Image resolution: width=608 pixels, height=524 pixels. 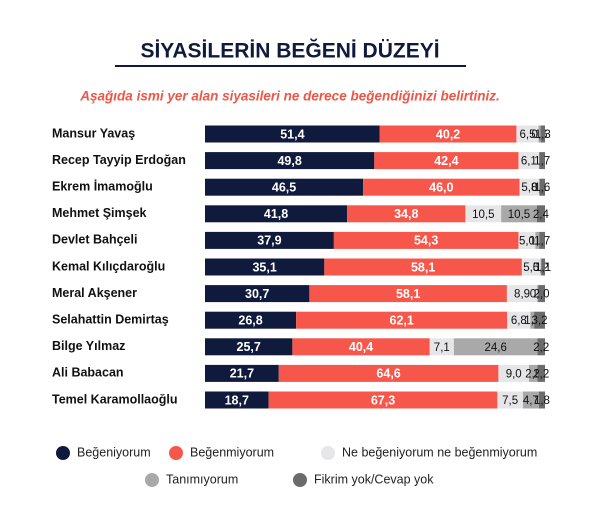 I want to click on legend-label: Beğenmiyorum, so click(x=232, y=452).